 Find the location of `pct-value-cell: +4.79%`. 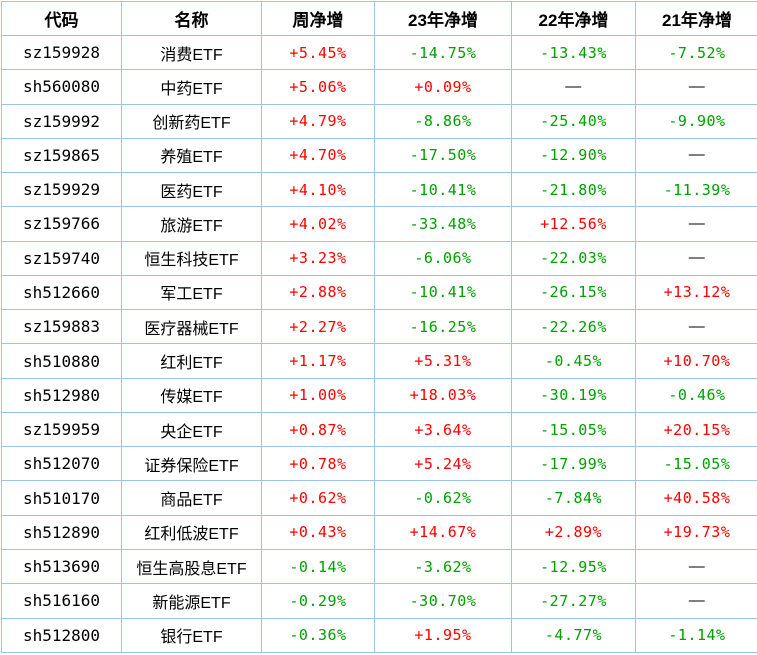

pct-value-cell: +4.79% is located at coordinates (318, 121).